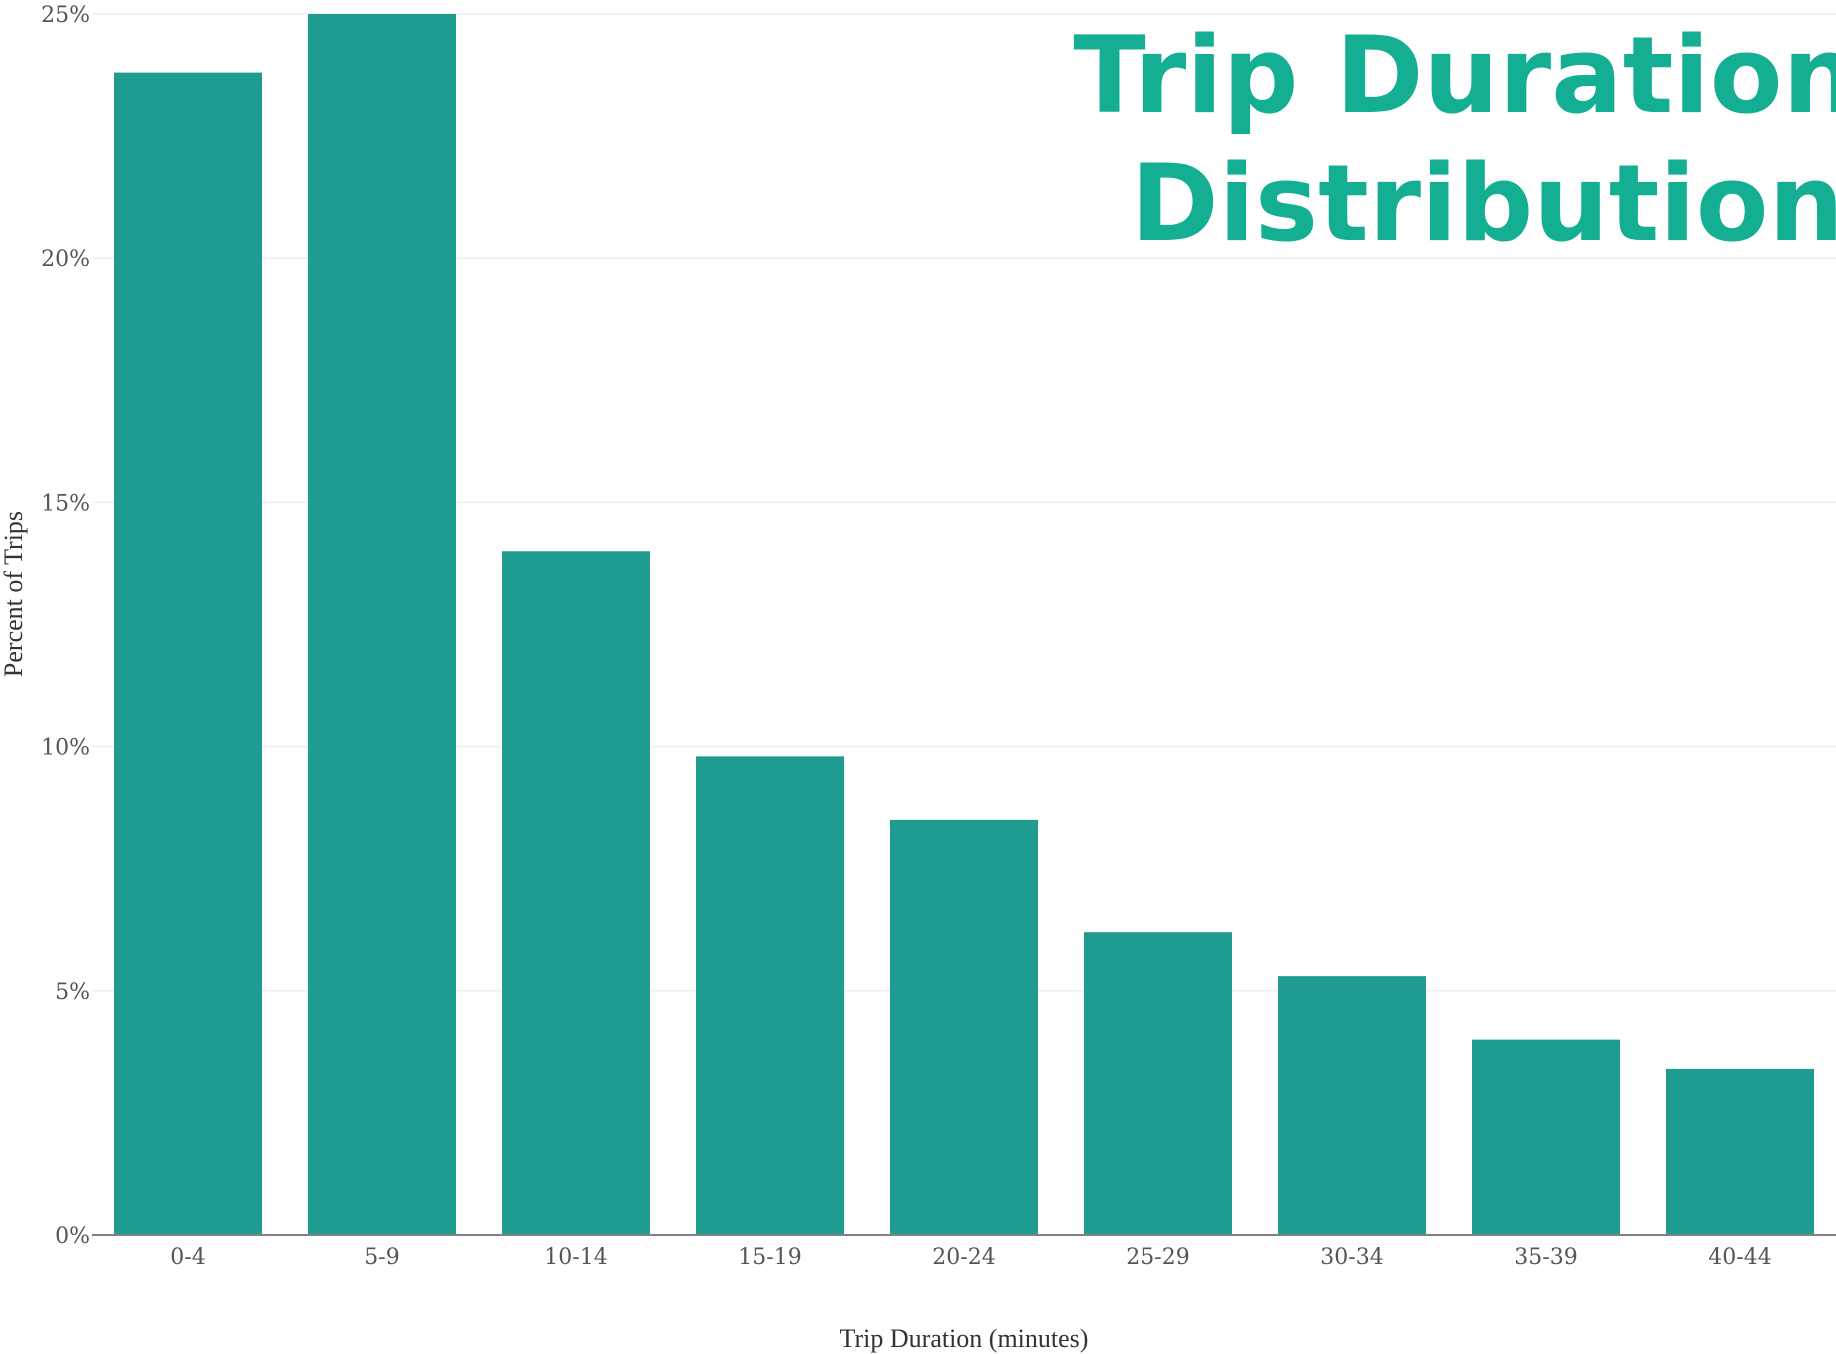 The height and width of the screenshot is (1354, 1836). I want to click on y-tick-label: 5%, so click(72, 992).